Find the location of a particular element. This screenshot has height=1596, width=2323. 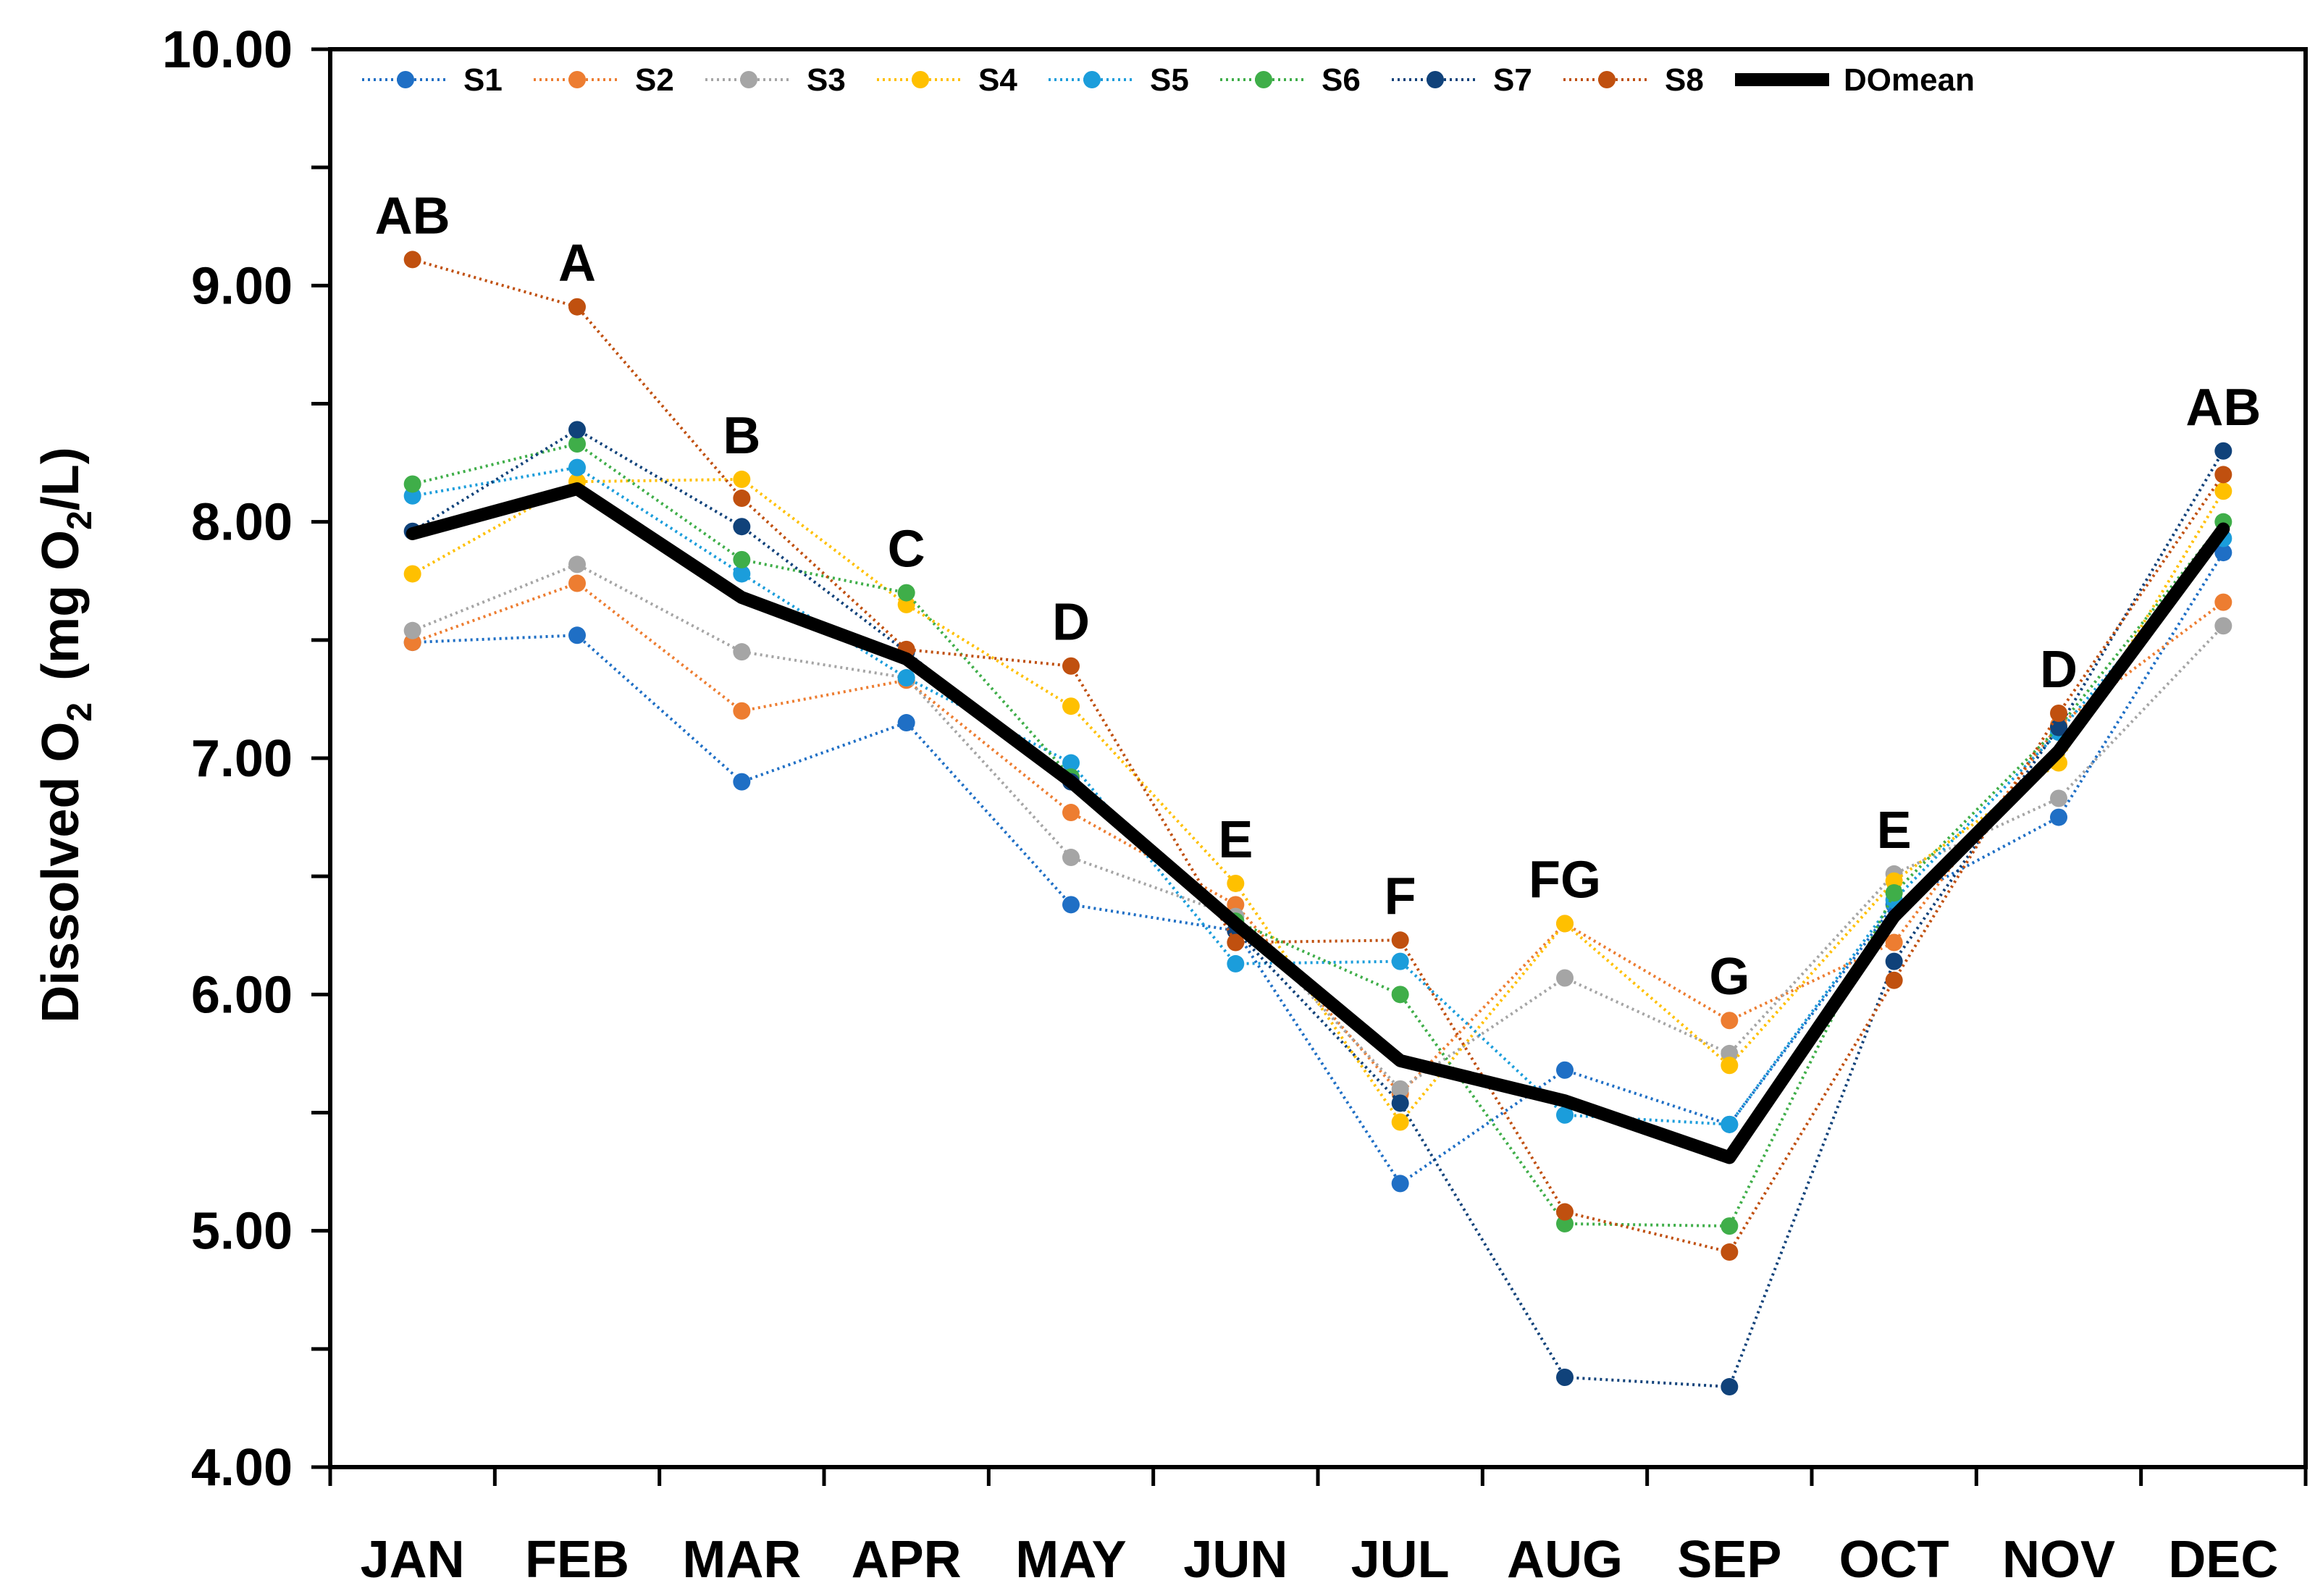

point-S5-MAR is located at coordinates (742, 574).